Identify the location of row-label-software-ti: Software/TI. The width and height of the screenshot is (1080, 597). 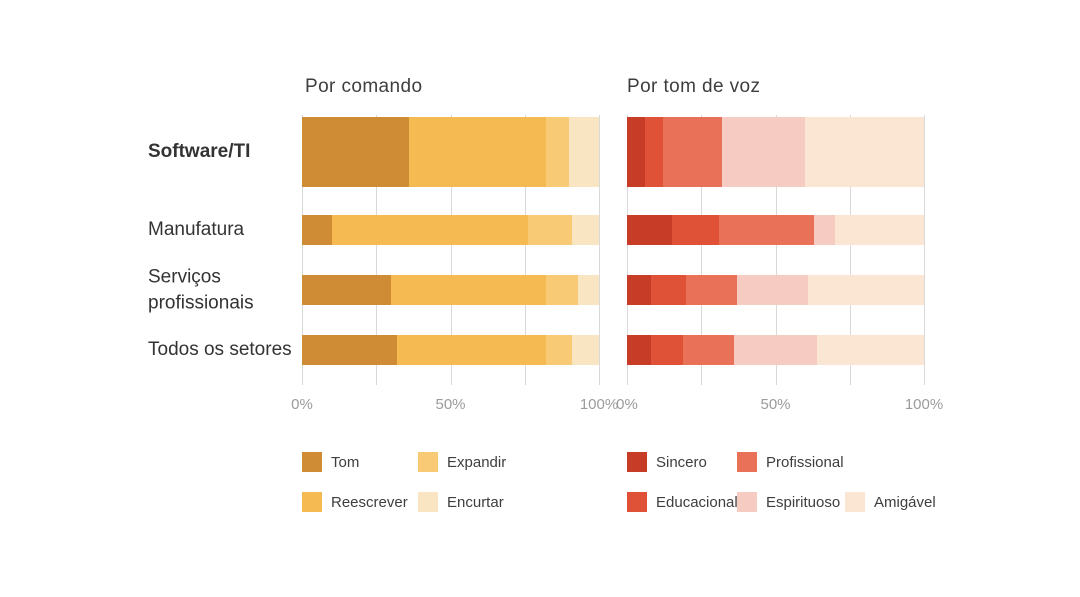
(199, 152).